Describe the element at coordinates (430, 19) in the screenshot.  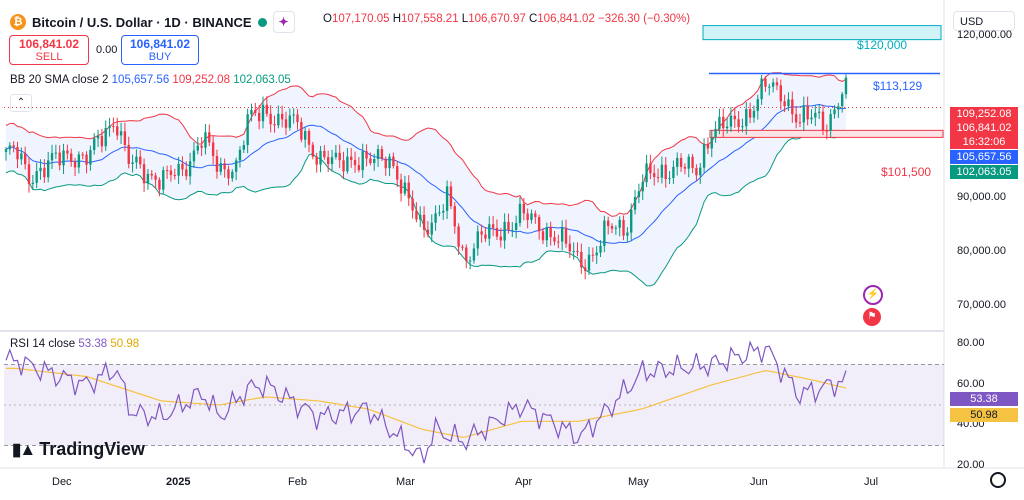
I see `ohlc-high: 107,558.21` at that location.